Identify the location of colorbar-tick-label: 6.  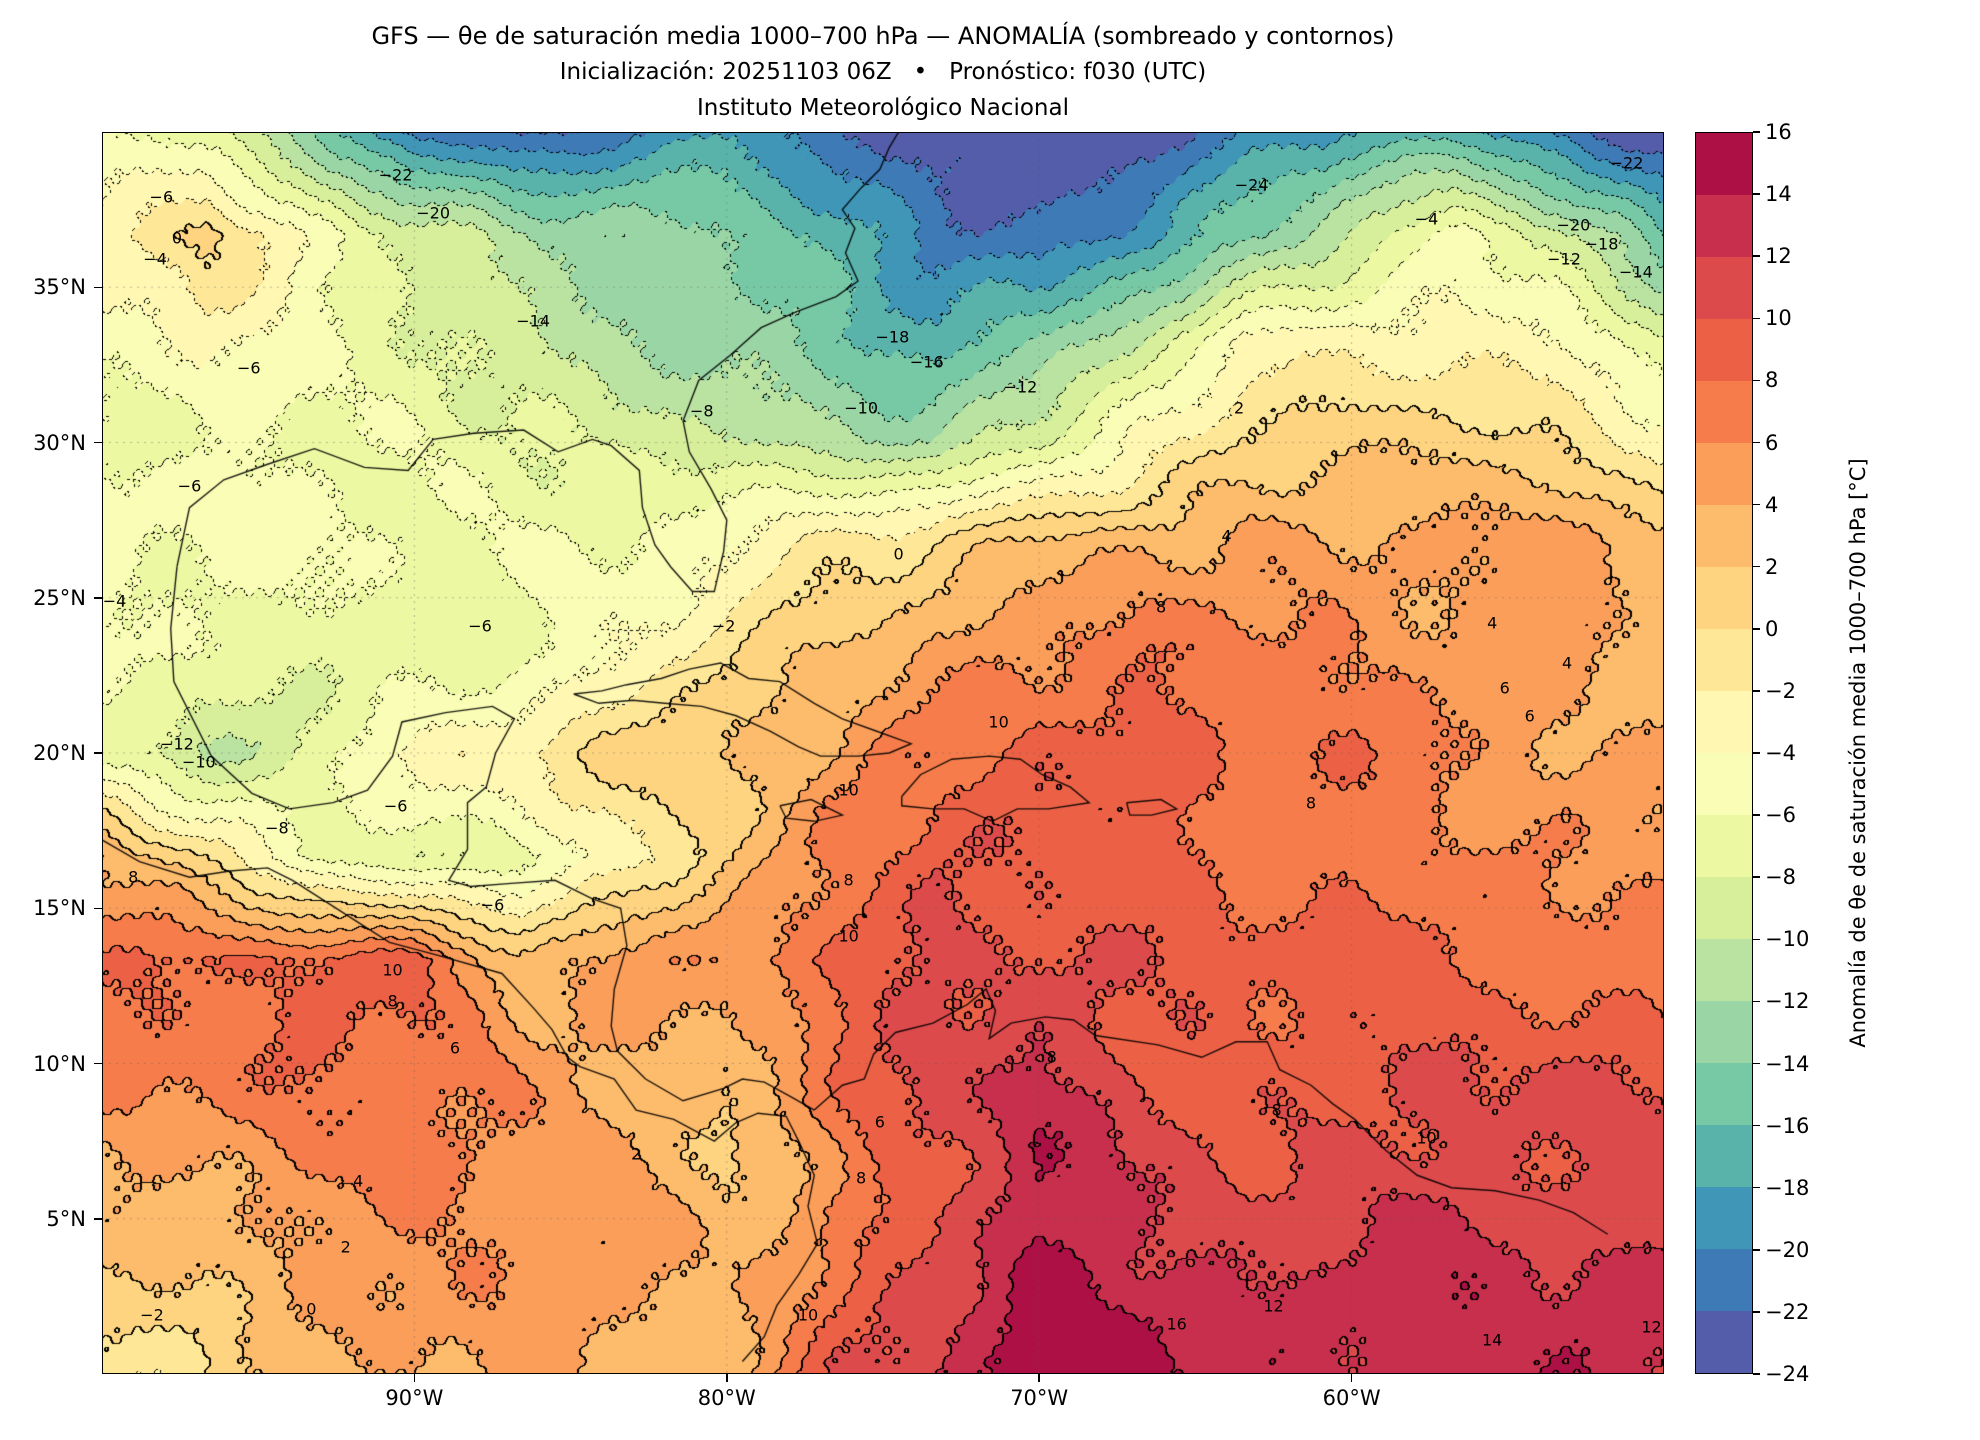
(1772, 442).